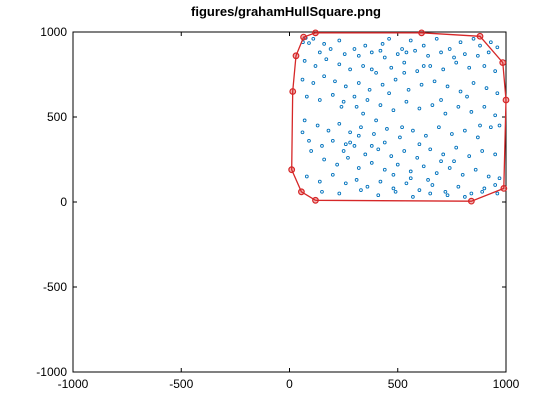 The width and height of the screenshot is (560, 420). I want to click on y-tick-label: 500, so click(57, 117).